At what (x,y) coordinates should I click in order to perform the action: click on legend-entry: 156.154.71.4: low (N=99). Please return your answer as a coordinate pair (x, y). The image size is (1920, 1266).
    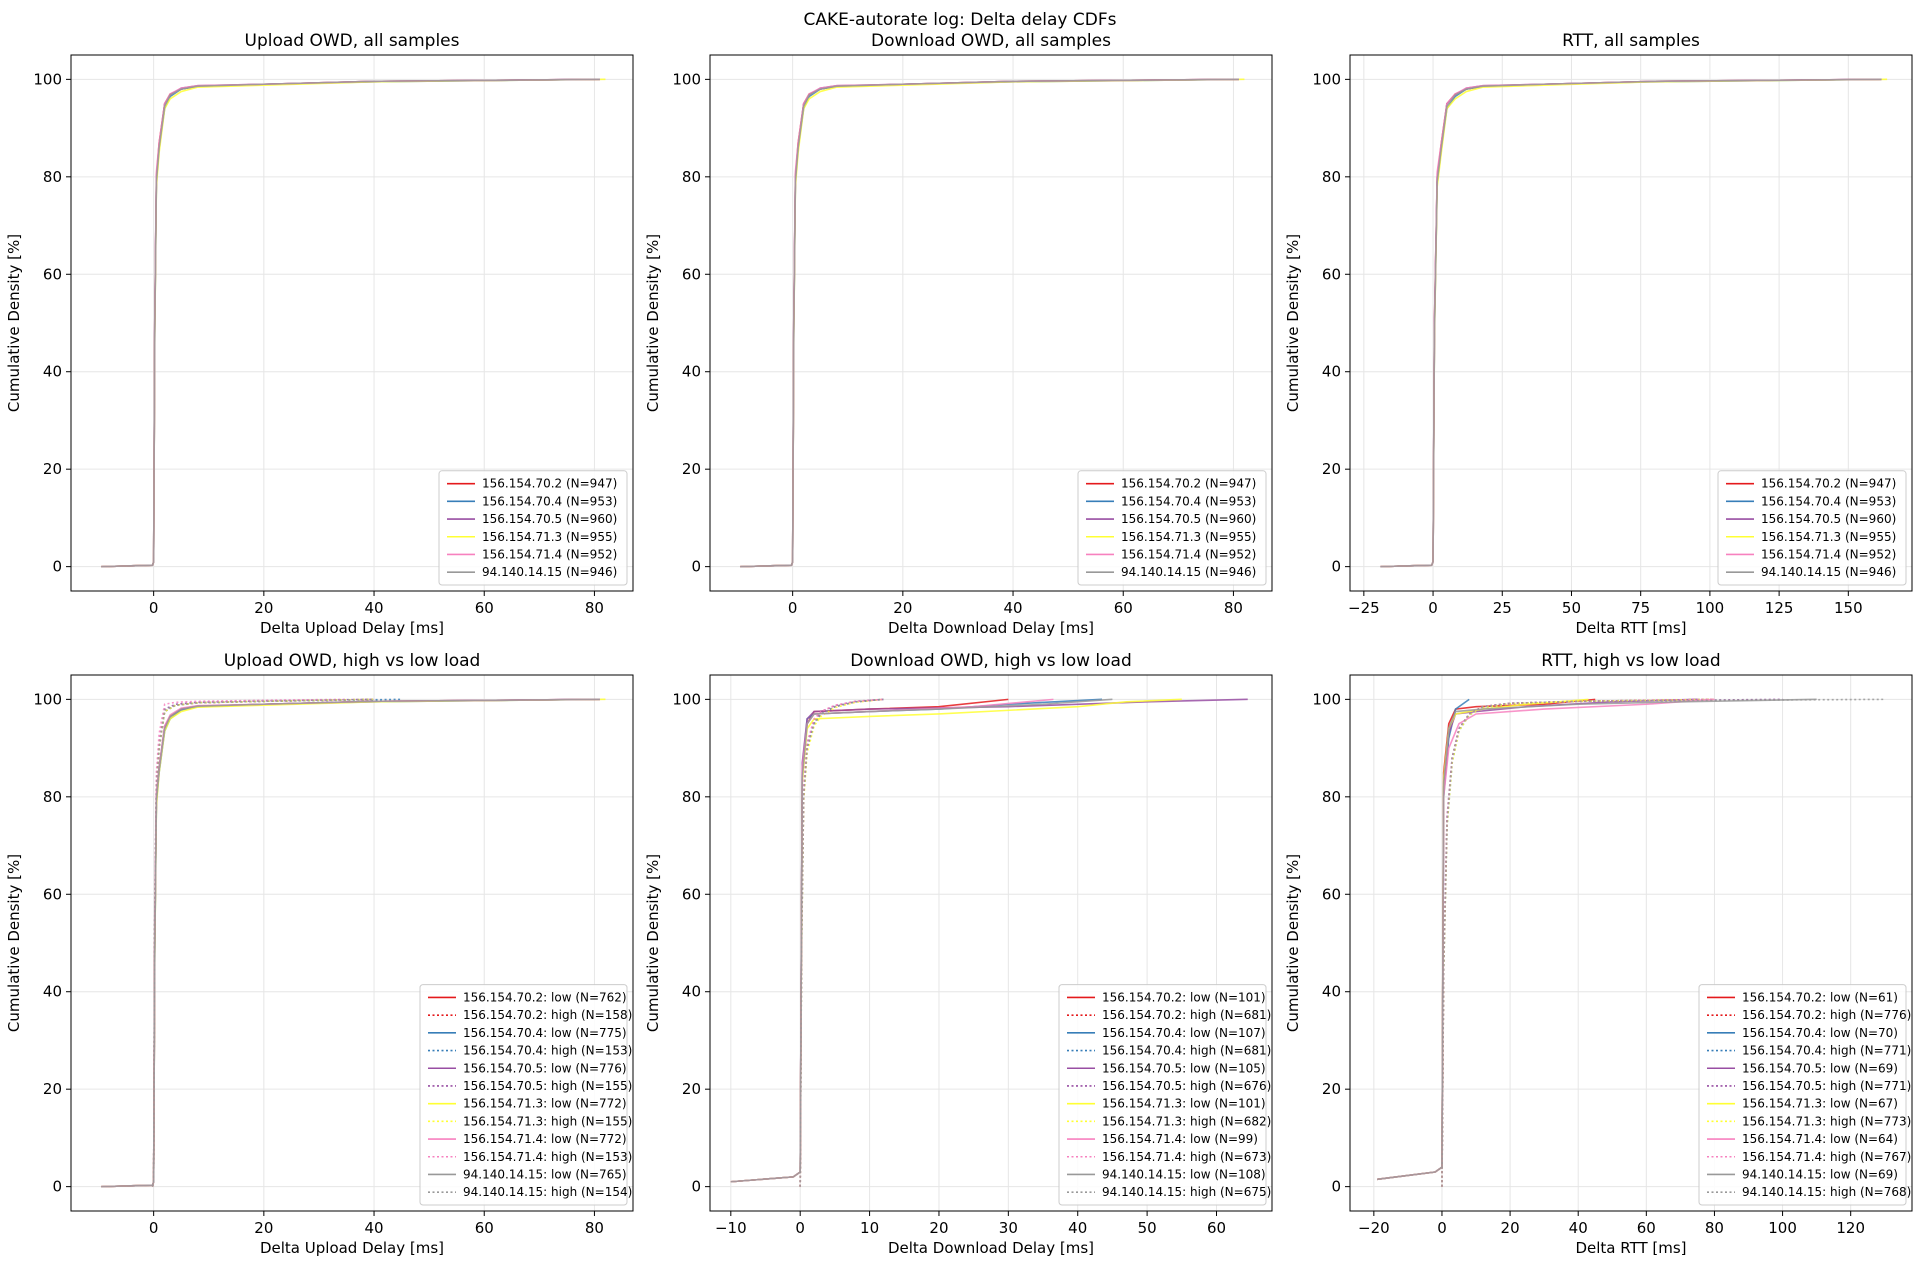
    Looking at the image, I should click on (1180, 1139).